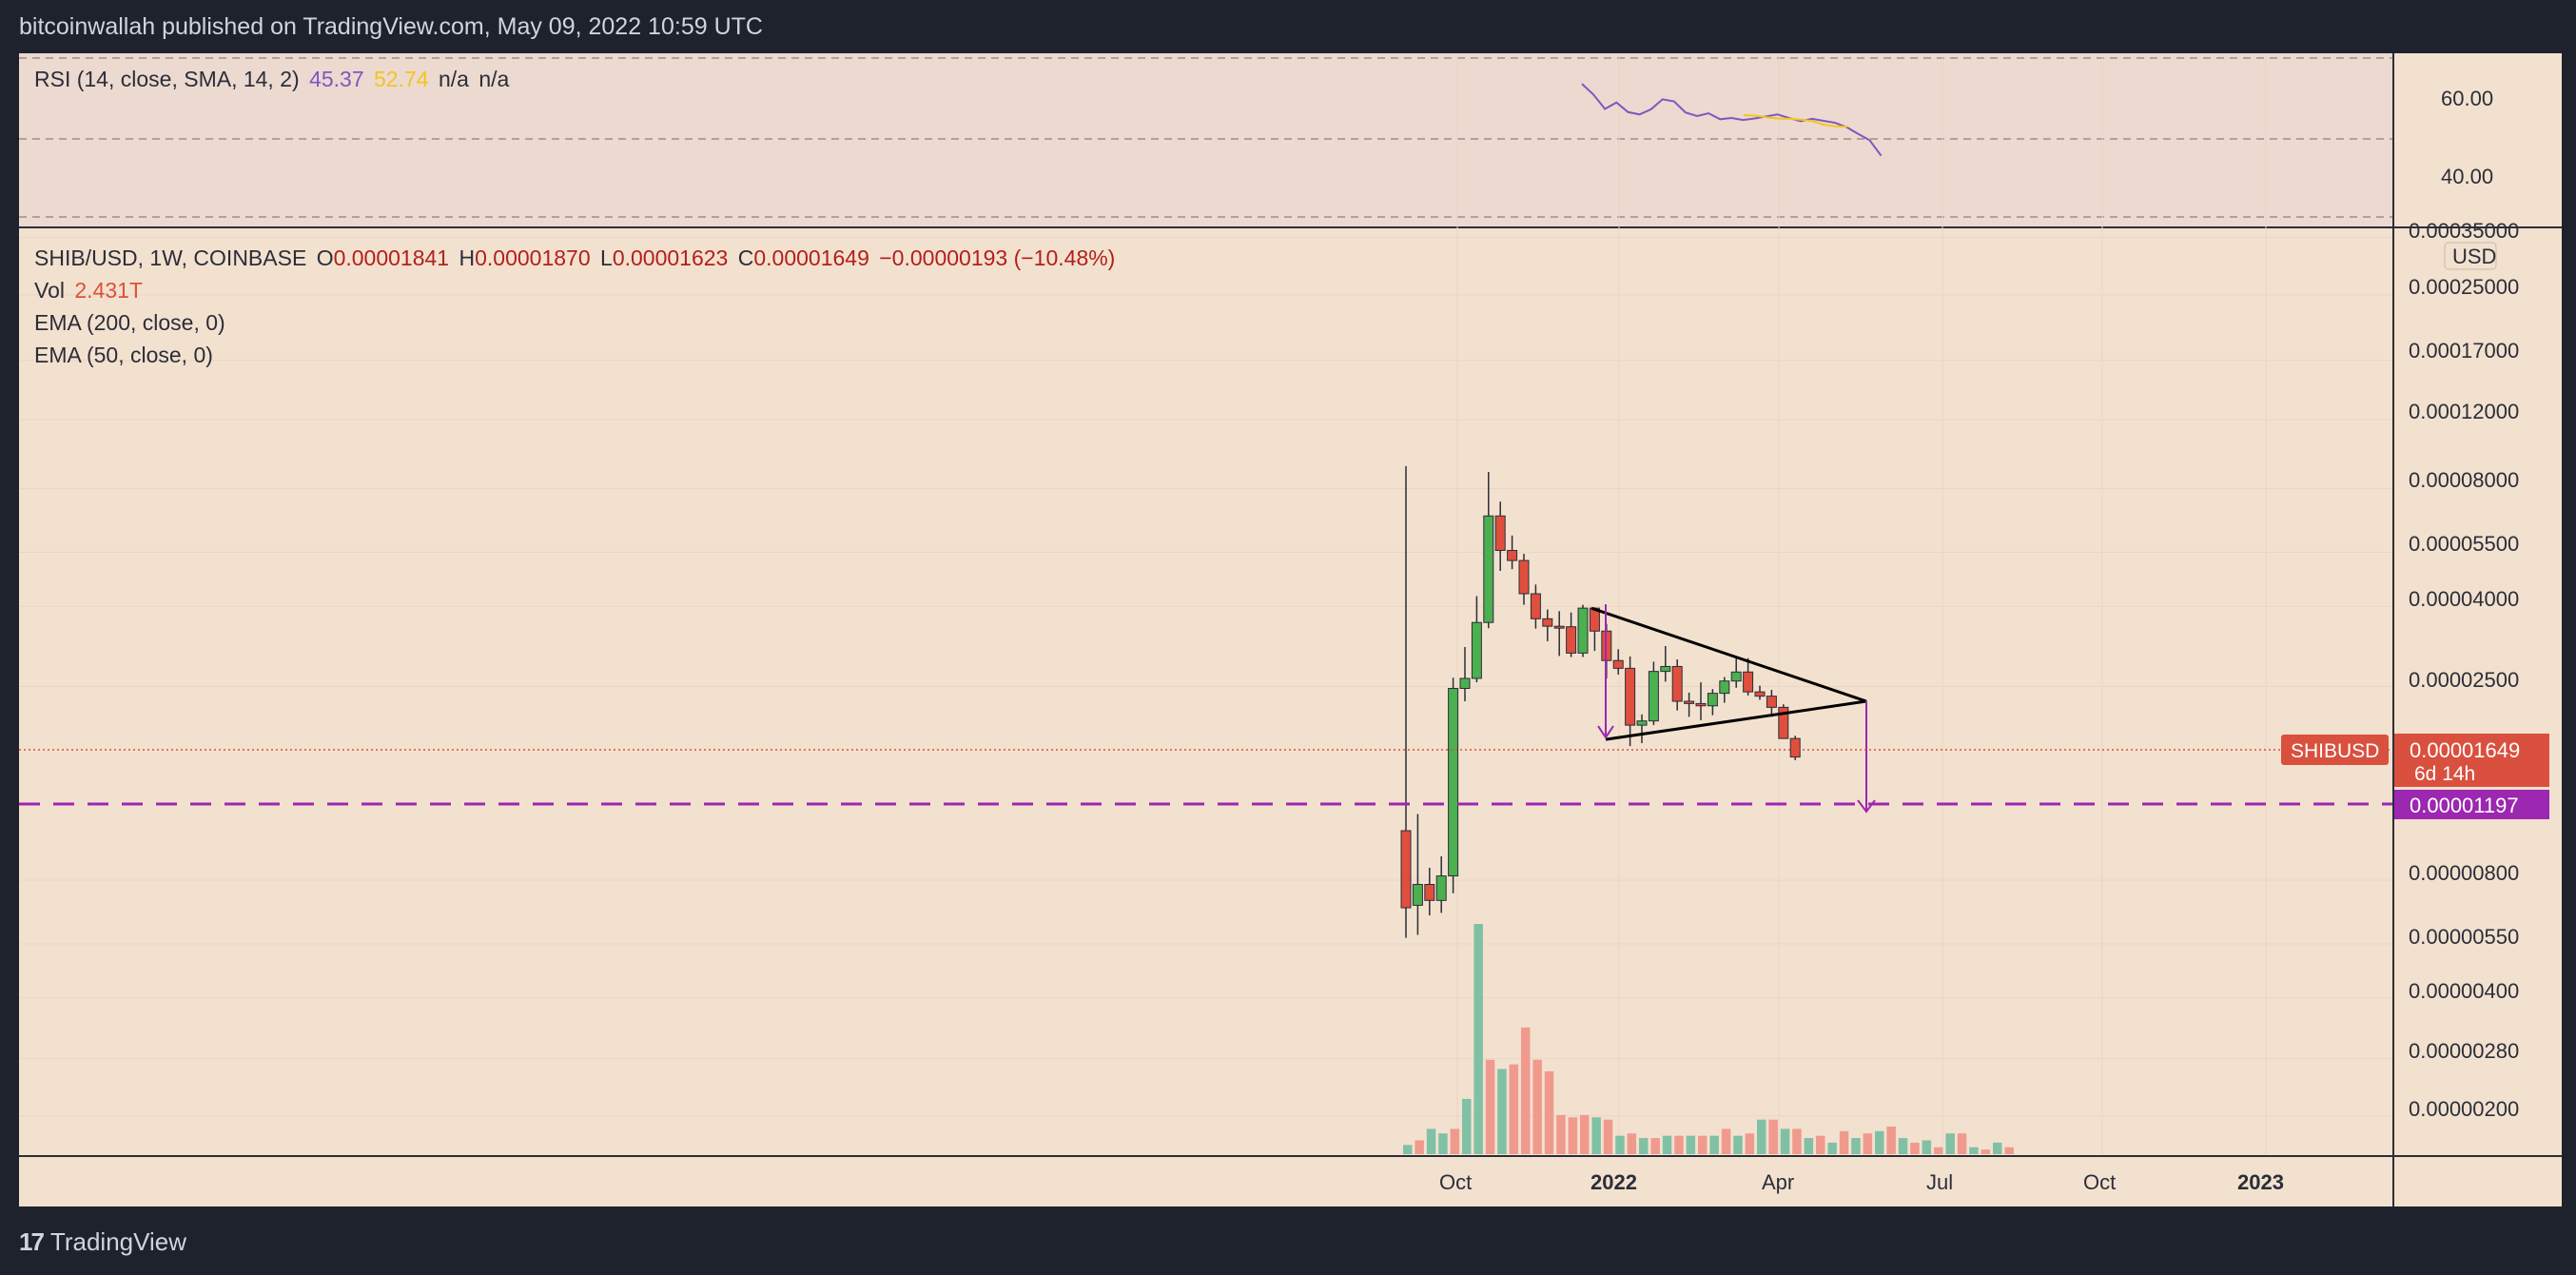 The image size is (2576, 1275). I want to click on high-value: 0.00001870, so click(533, 257).